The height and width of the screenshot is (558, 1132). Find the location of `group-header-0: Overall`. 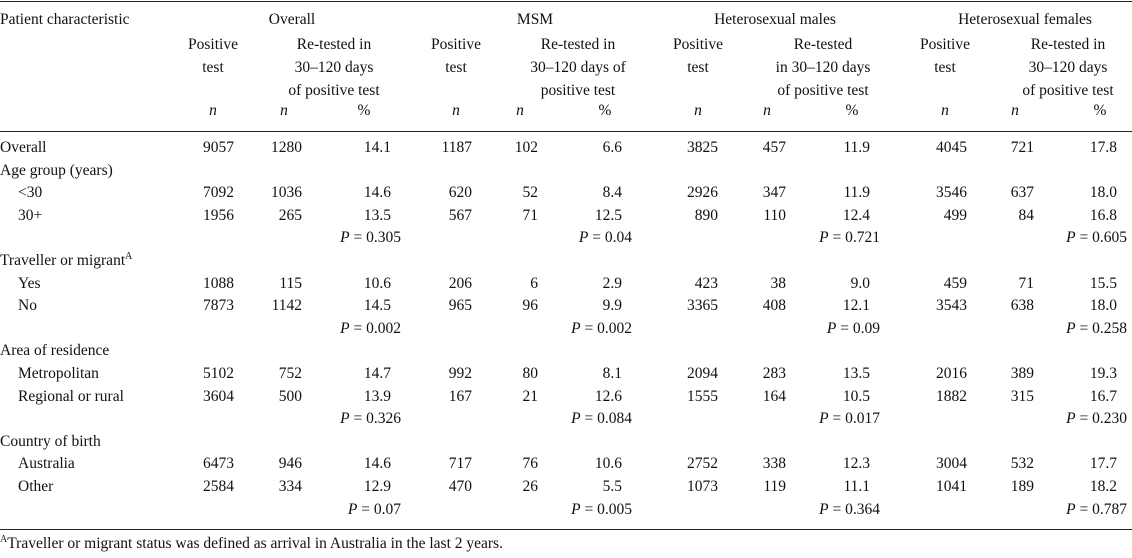

group-header-0: Overall is located at coordinates (292, 19).